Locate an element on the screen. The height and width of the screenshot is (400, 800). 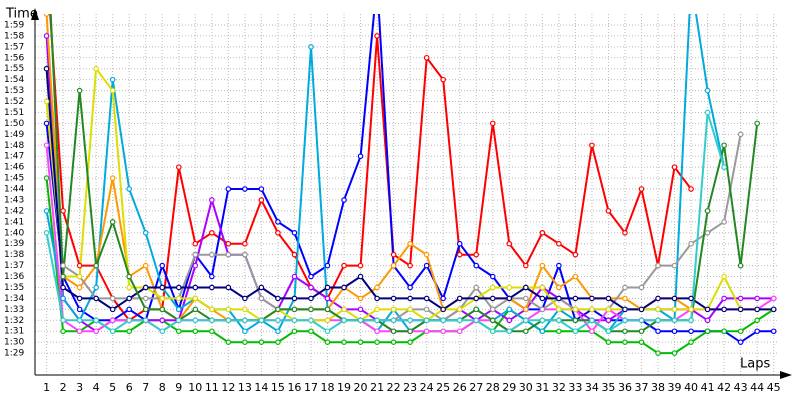
y-tick-label: 1:38 is located at coordinates (14, 255).